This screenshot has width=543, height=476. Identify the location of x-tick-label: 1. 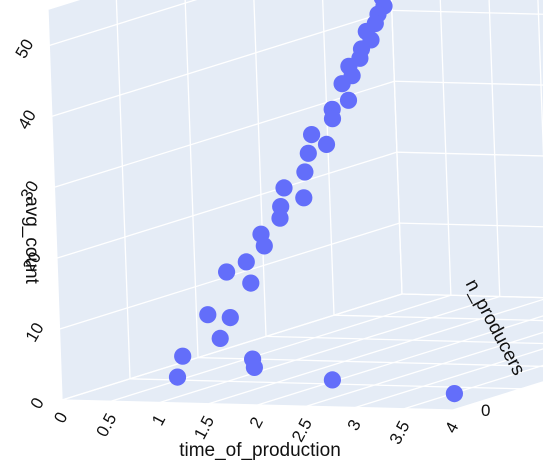
(158, 419).